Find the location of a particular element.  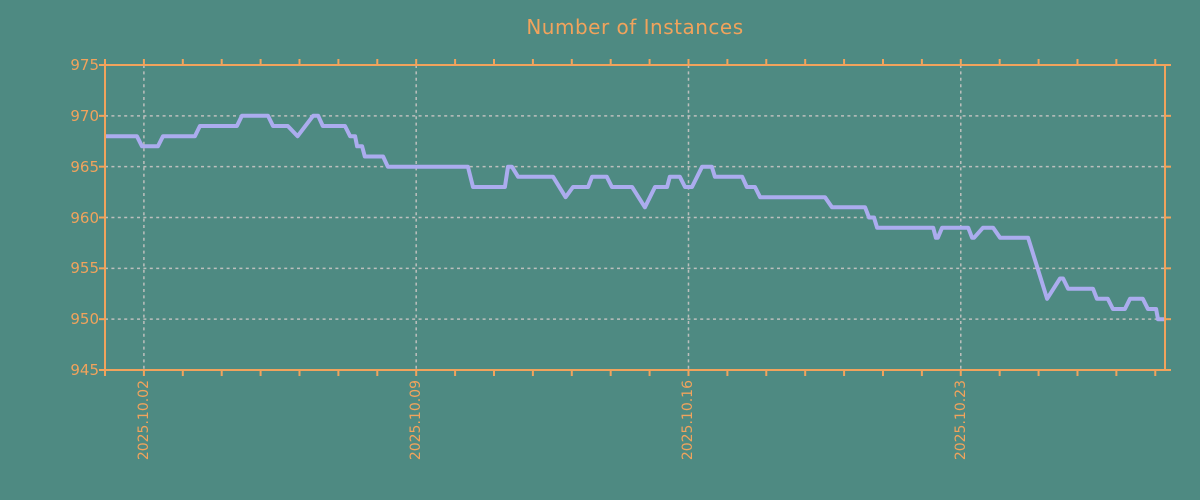

y-tick-label: 960 is located at coordinates (84, 217).